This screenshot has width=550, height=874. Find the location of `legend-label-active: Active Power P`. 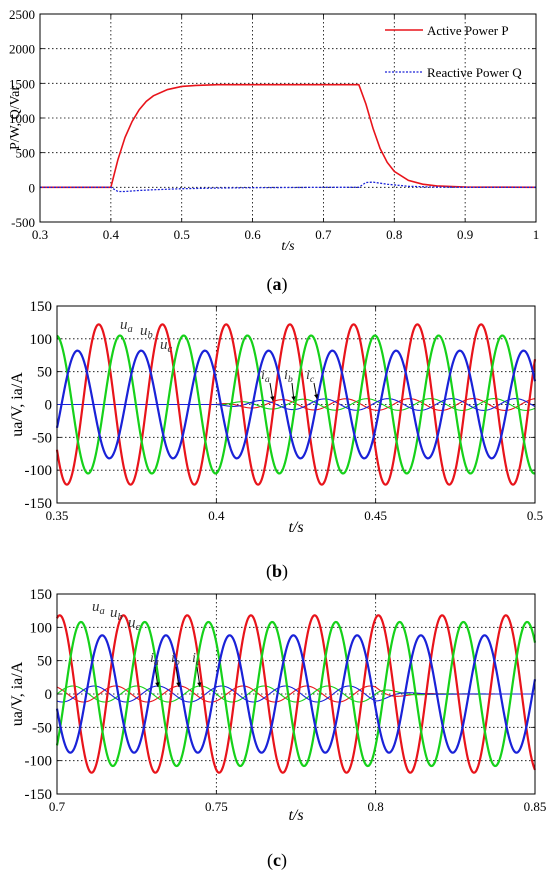

legend-label-active: Active Power P is located at coordinates (468, 30).